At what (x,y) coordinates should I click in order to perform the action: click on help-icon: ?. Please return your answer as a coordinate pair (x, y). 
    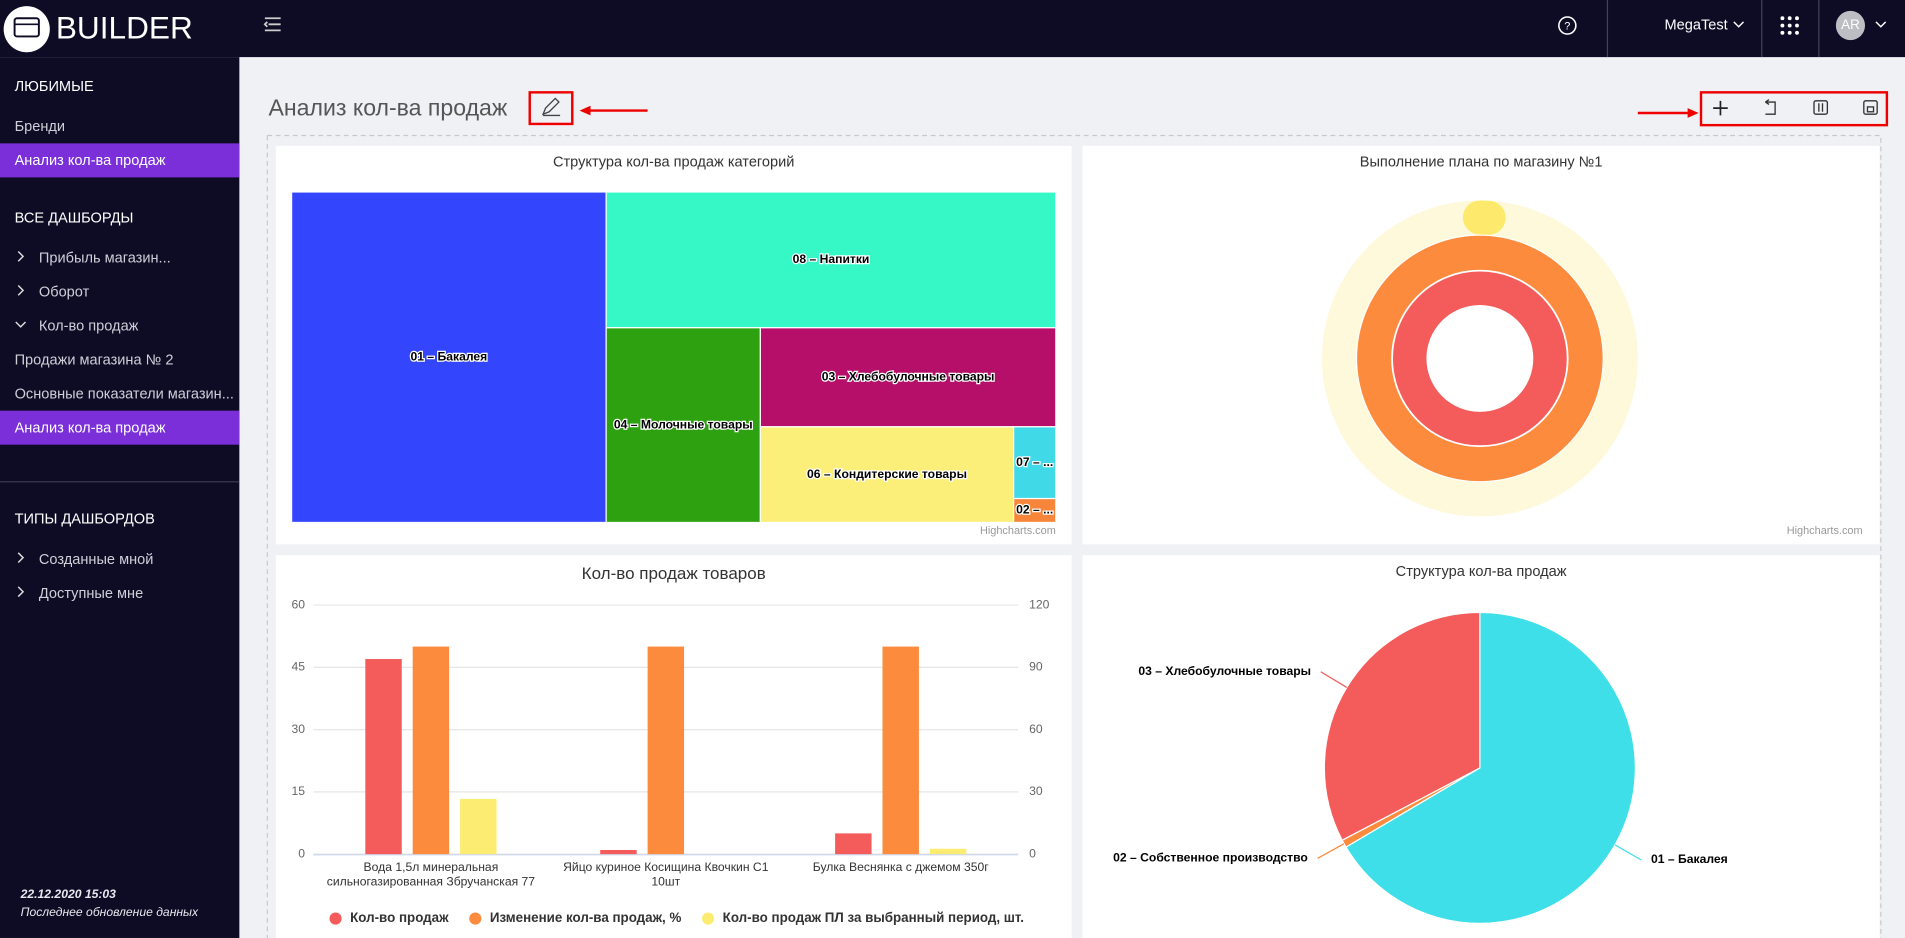
    Looking at the image, I should click on (1567, 25).